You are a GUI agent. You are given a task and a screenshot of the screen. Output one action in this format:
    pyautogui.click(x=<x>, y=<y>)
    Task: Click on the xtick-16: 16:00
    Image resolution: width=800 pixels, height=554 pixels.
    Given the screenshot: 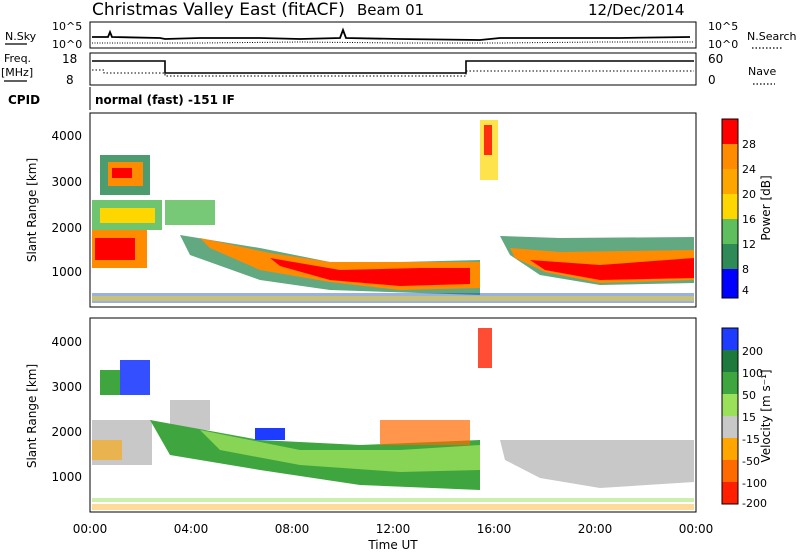 What is the action you would take?
    pyautogui.click(x=494, y=529)
    